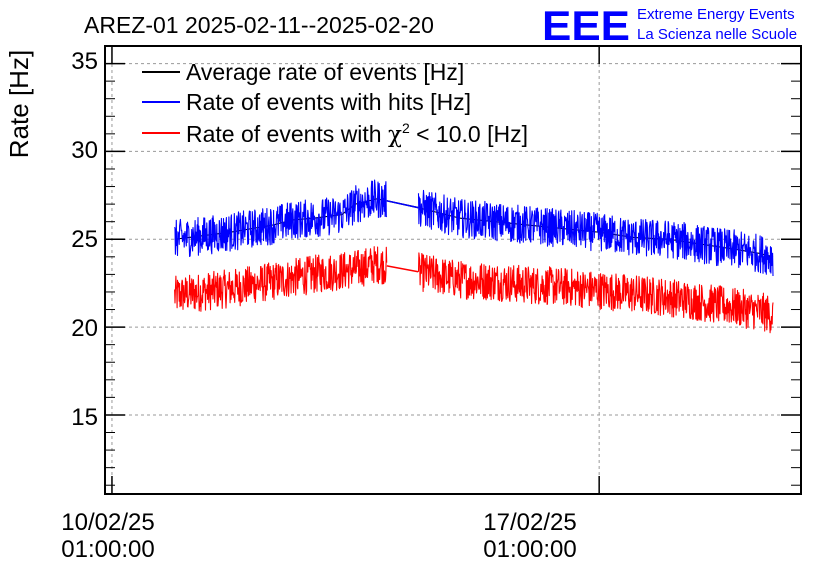 Image resolution: width=836 pixels, height=577 pixels. What do you see at coordinates (586, 25) in the screenshot?
I see `eee-logo-text: EEE` at bounding box center [586, 25].